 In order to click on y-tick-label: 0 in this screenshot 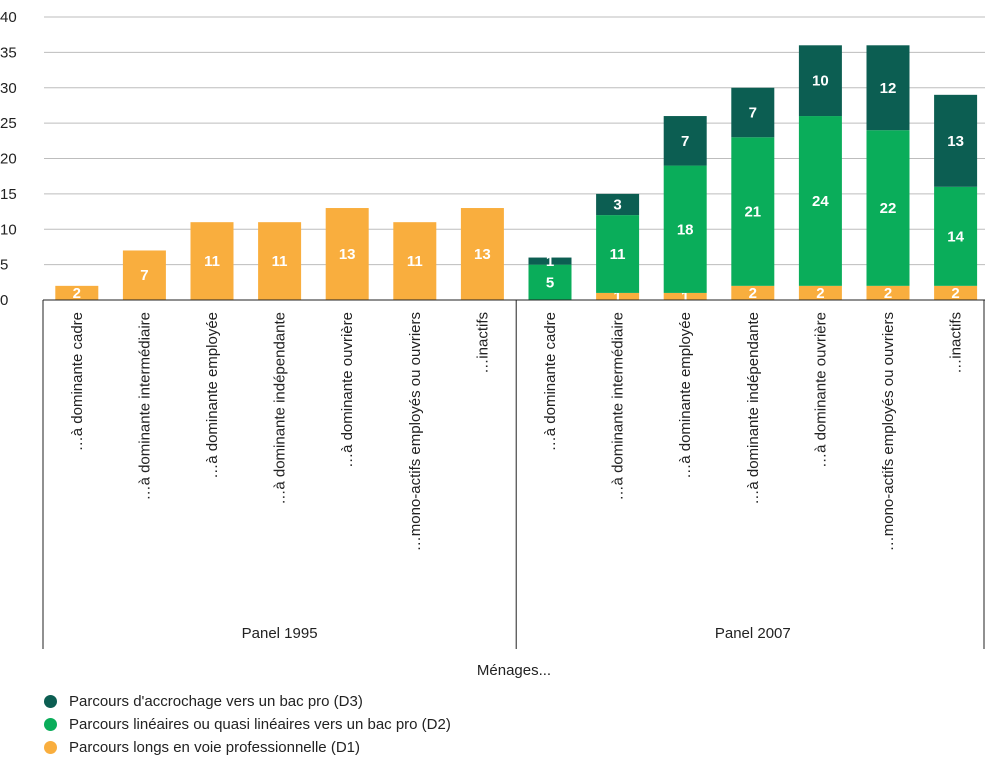, I will do `click(4, 300)`.